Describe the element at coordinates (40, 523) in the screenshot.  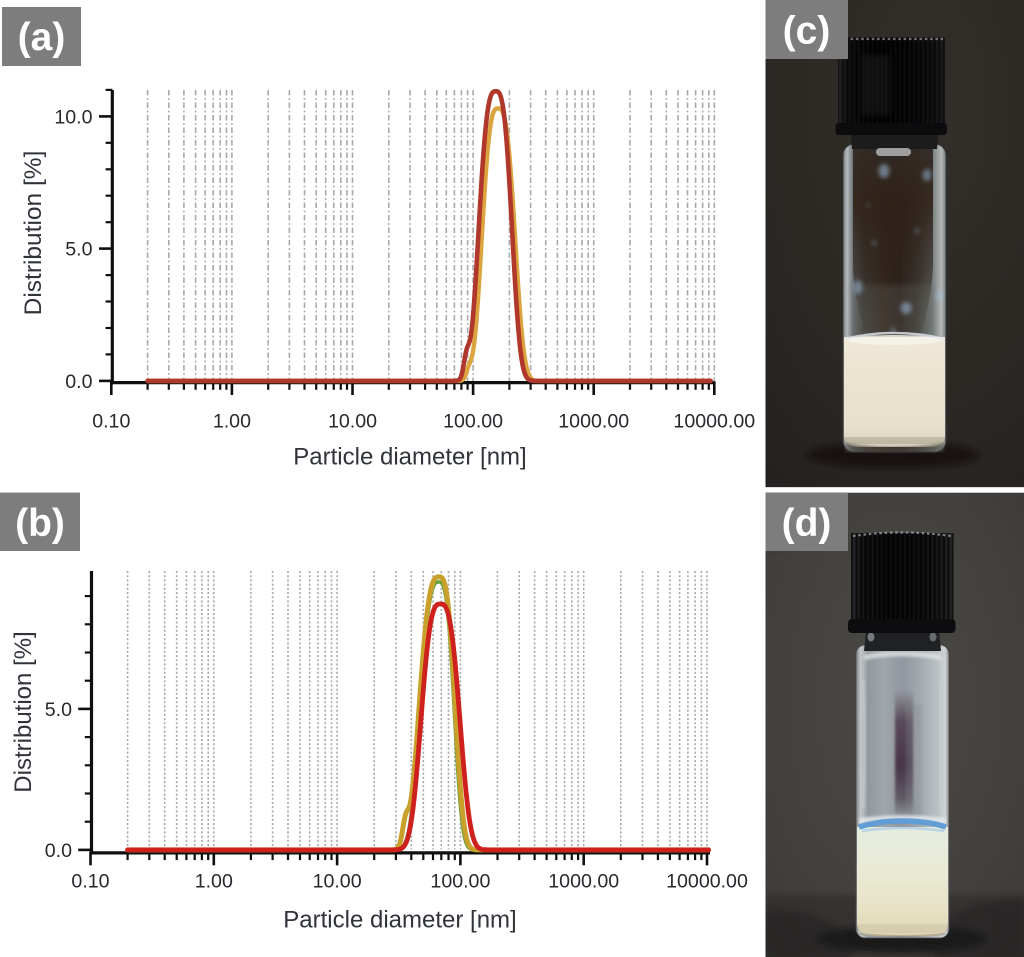
I see `svg-text: (b)` at that location.